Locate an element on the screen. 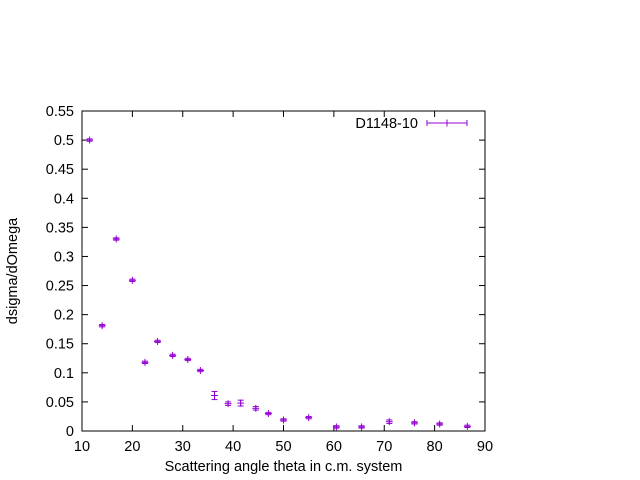 The height and width of the screenshot is (480, 640). x-tick-label: 20 is located at coordinates (132, 447).